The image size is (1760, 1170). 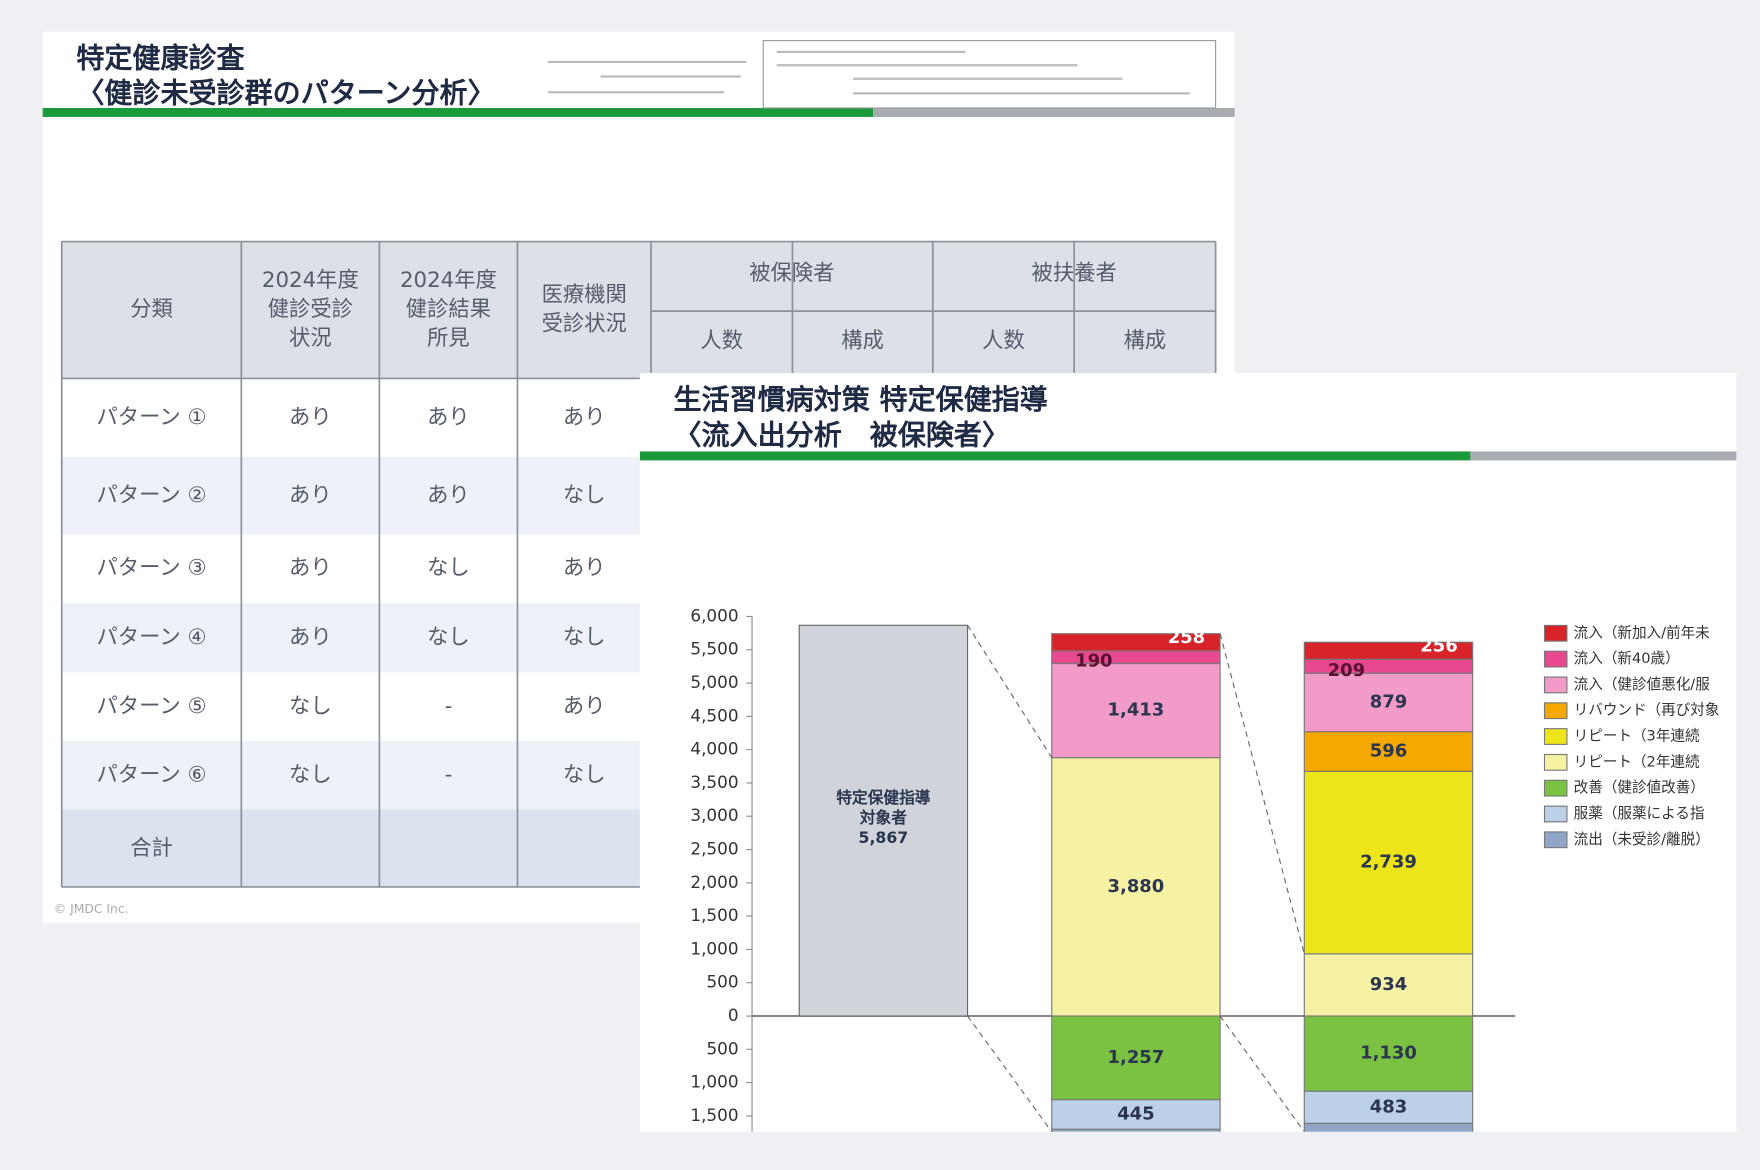 What do you see at coordinates (1627, 658) in the screenshot?
I see `legend-label: 流入（新40歳）` at bounding box center [1627, 658].